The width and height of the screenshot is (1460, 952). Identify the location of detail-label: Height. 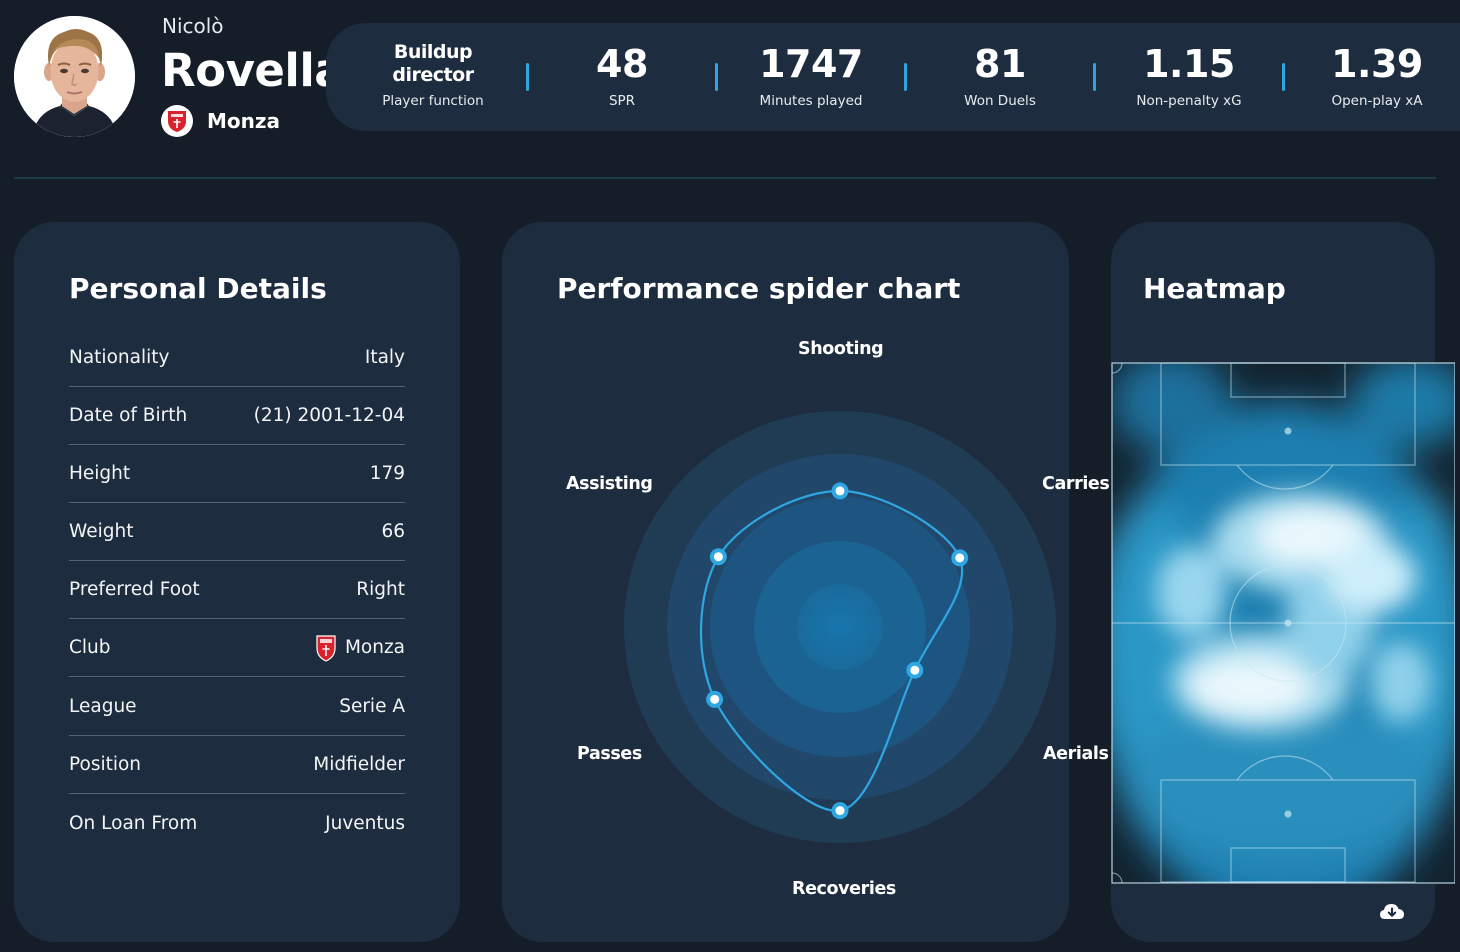
(100, 473).